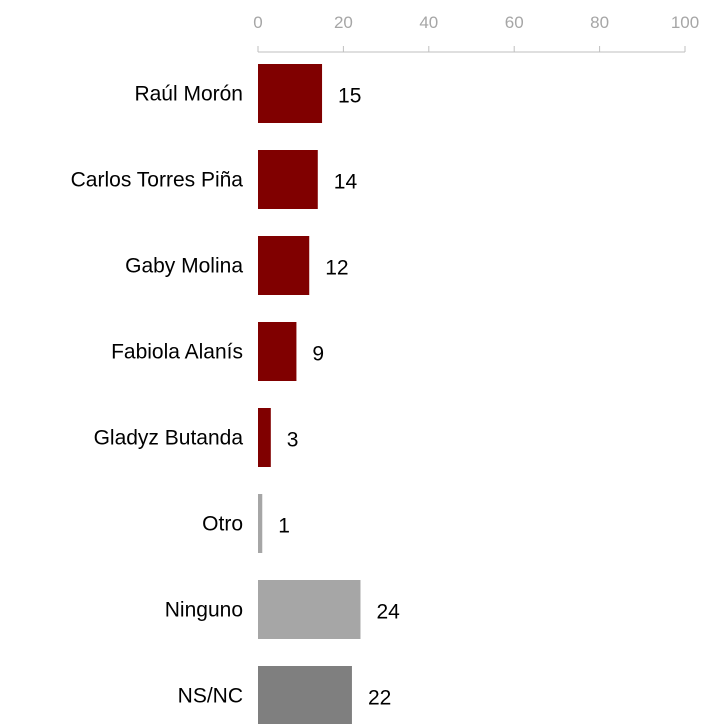 The height and width of the screenshot is (724, 704). I want to click on value-label-5: 1, so click(284, 526).